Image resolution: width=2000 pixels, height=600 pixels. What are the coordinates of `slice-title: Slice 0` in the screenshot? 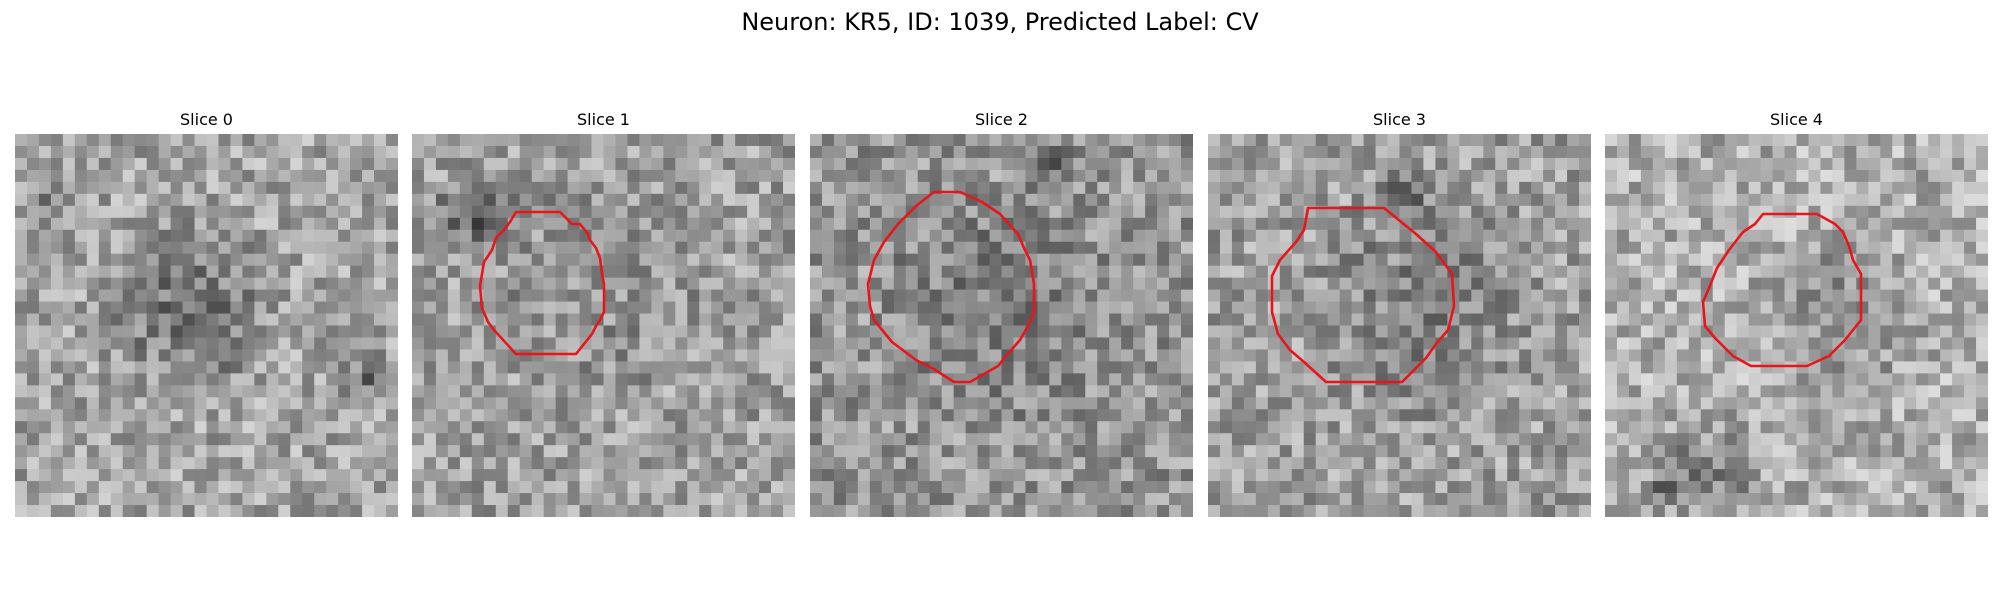 It's located at (206, 119).